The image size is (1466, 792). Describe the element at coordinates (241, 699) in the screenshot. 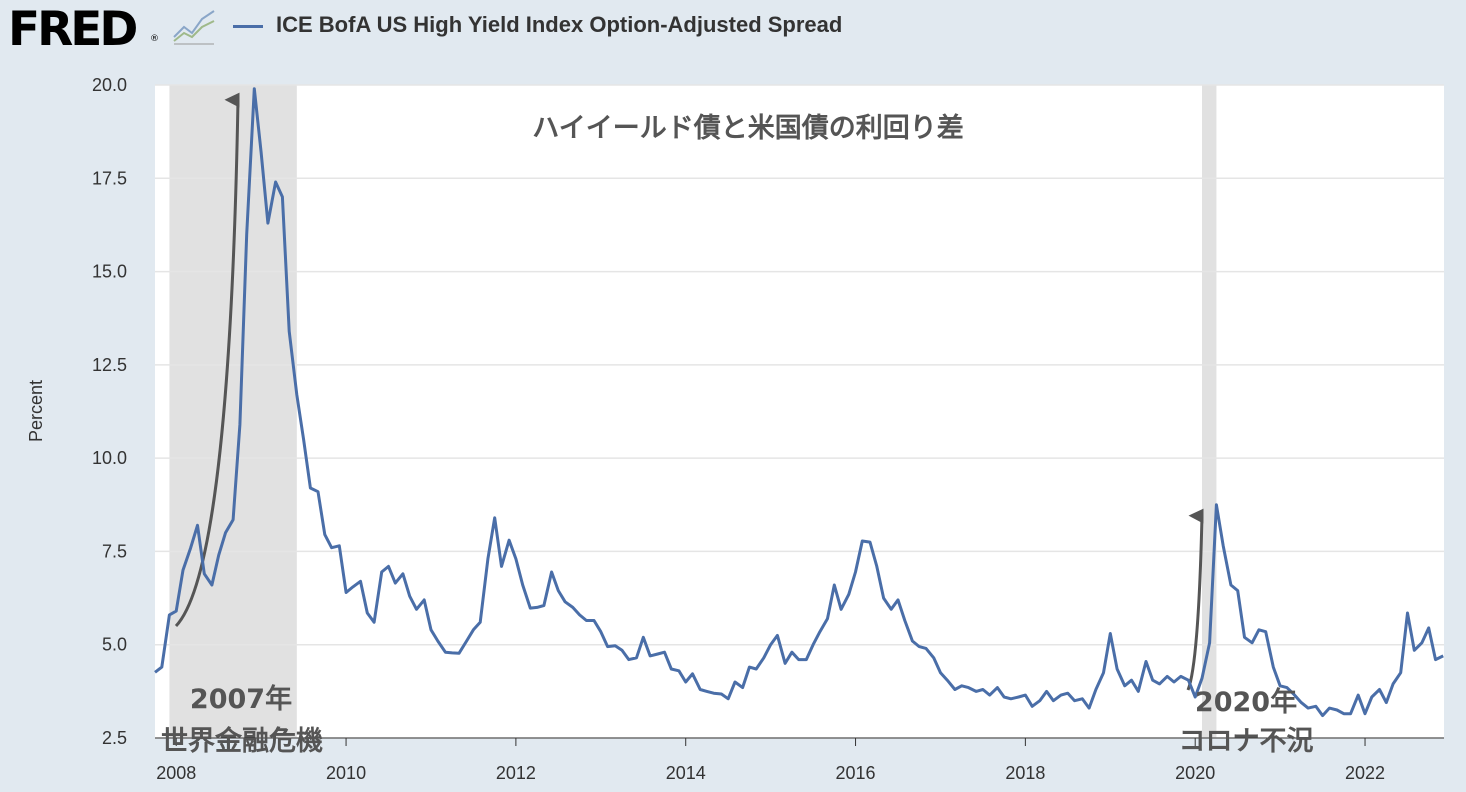

I see `annotation-gfc-year: 2007年` at that location.